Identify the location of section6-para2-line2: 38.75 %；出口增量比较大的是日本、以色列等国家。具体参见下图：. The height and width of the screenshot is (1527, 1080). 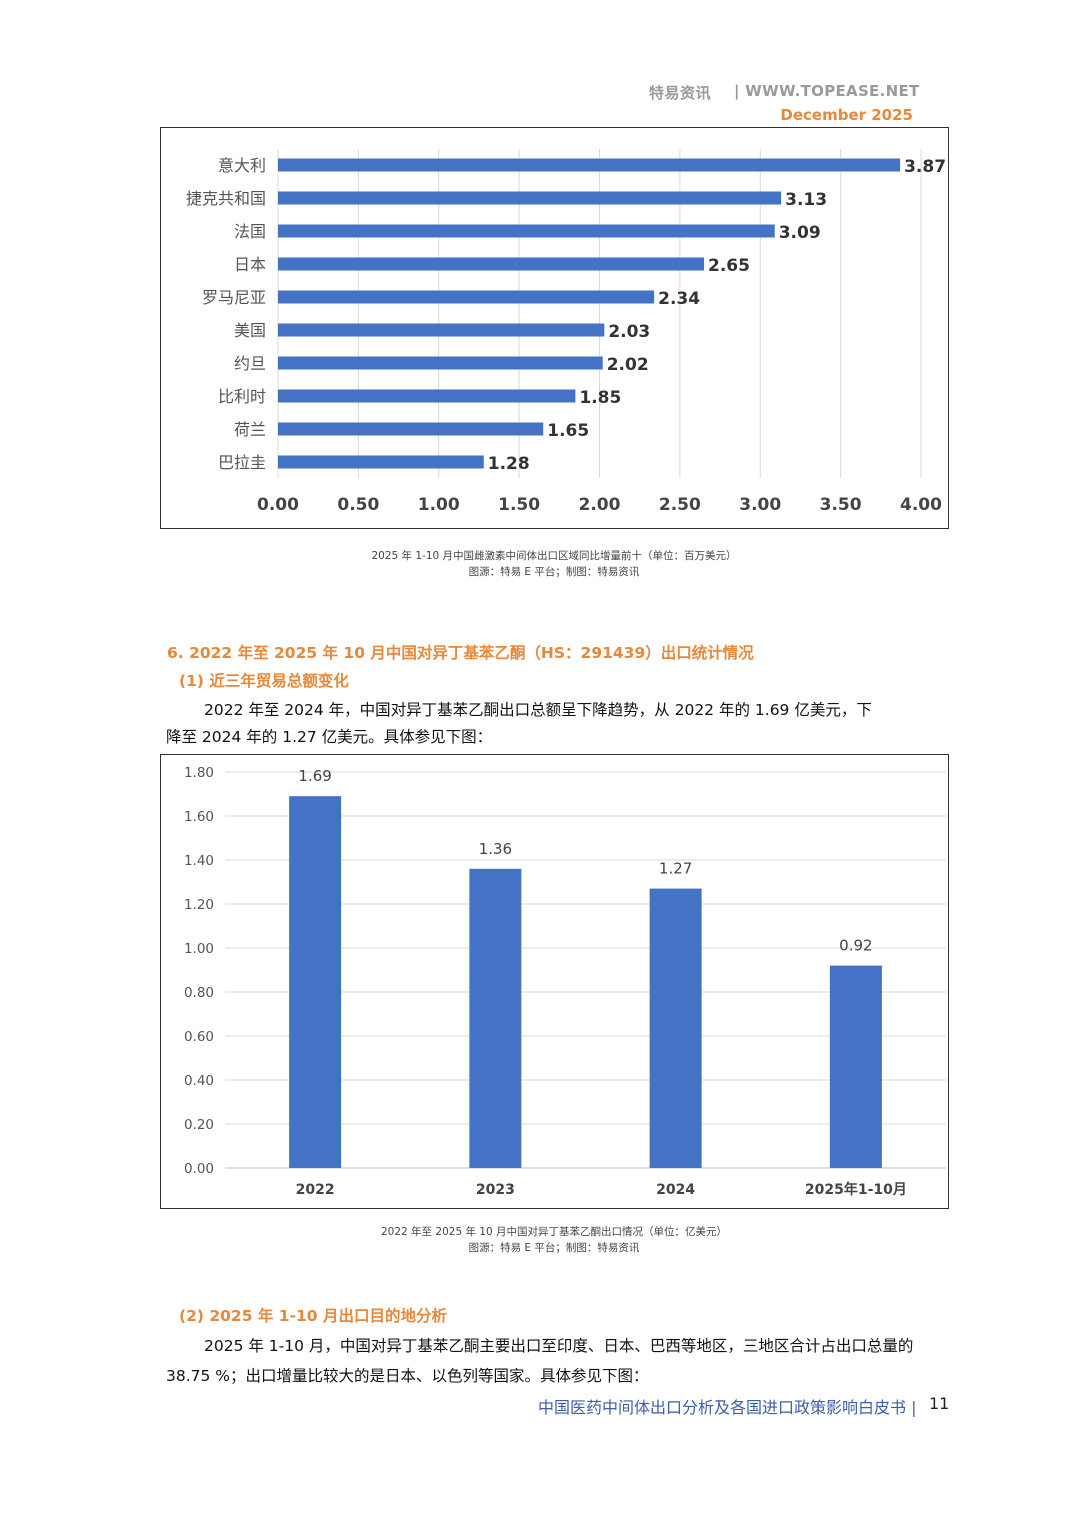
(407, 1376).